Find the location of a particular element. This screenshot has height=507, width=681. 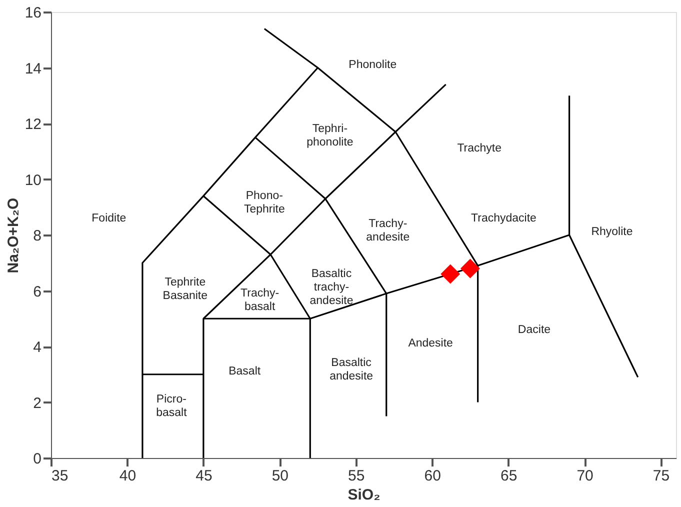

y-tick-label: 8 is located at coordinates (37, 236).